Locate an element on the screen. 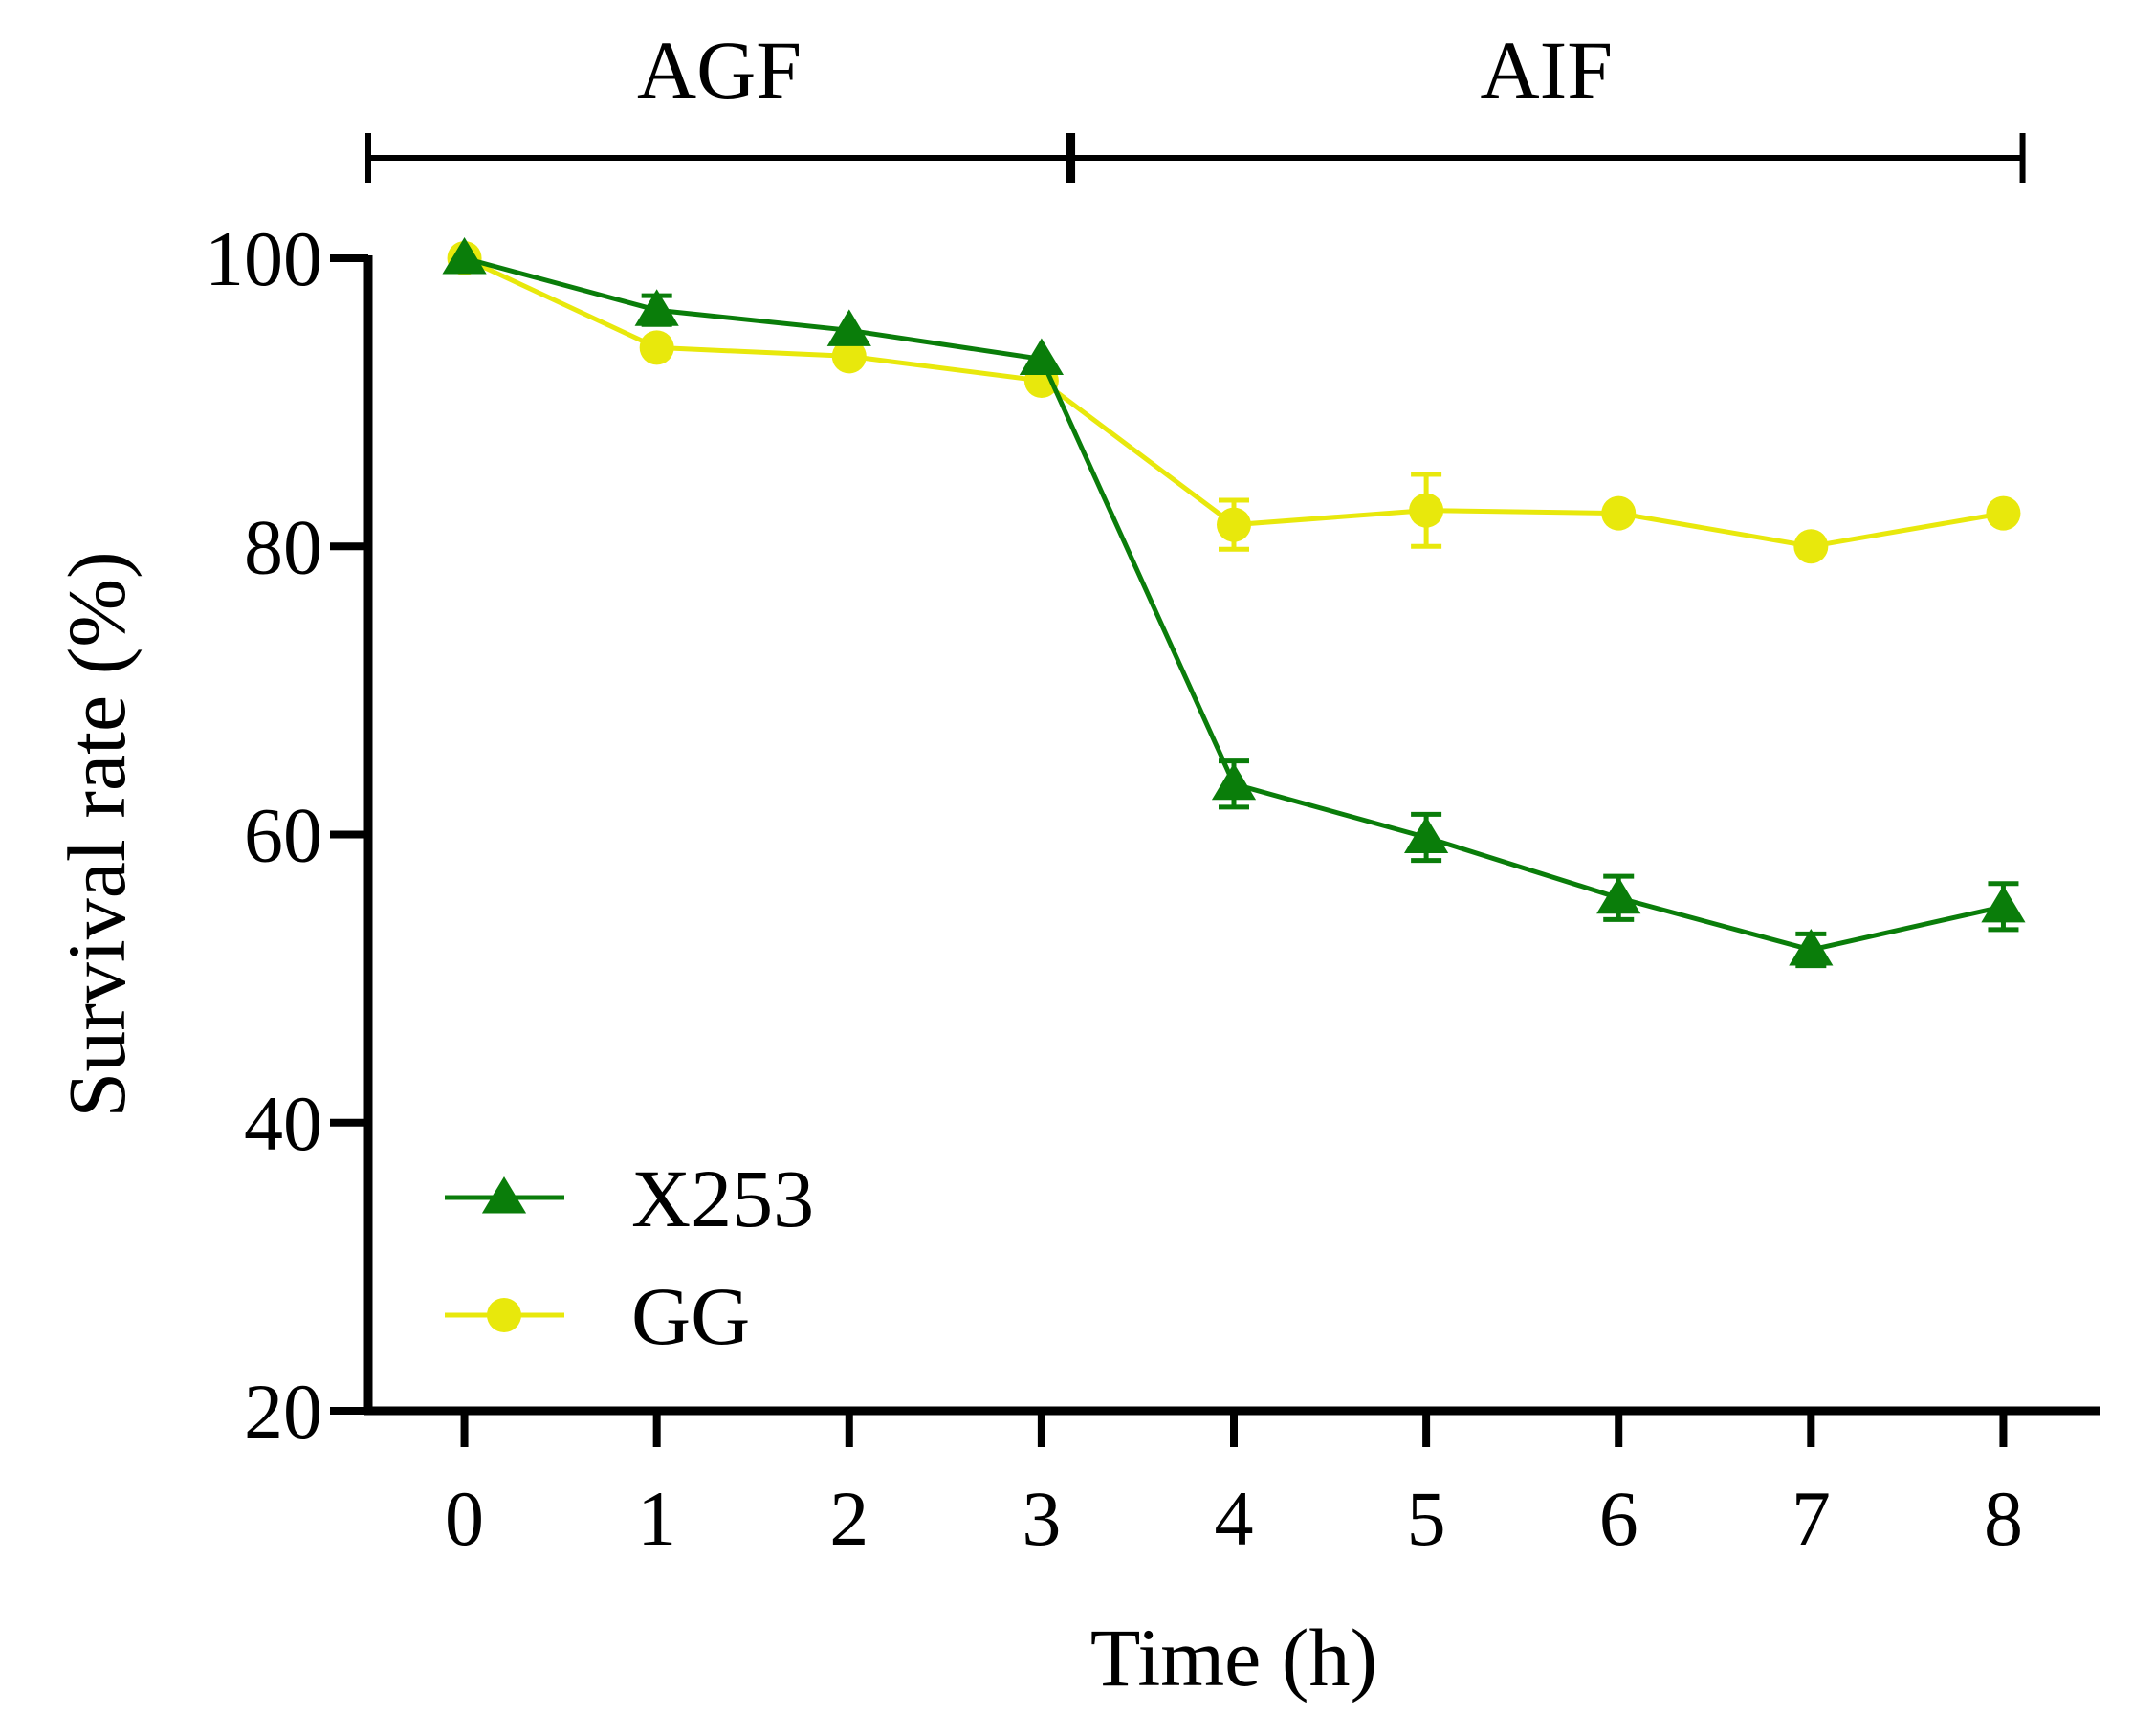 The image size is (2133, 1736). y-axis-title: Survival rate (%) is located at coordinates (97, 834).